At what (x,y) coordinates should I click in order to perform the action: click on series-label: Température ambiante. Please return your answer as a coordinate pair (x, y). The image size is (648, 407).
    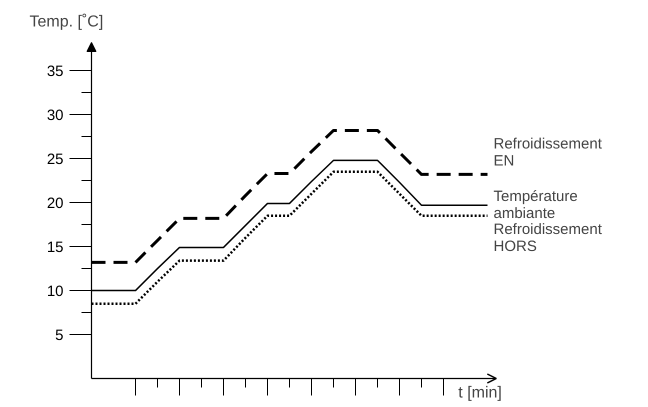
    Looking at the image, I should click on (536, 205).